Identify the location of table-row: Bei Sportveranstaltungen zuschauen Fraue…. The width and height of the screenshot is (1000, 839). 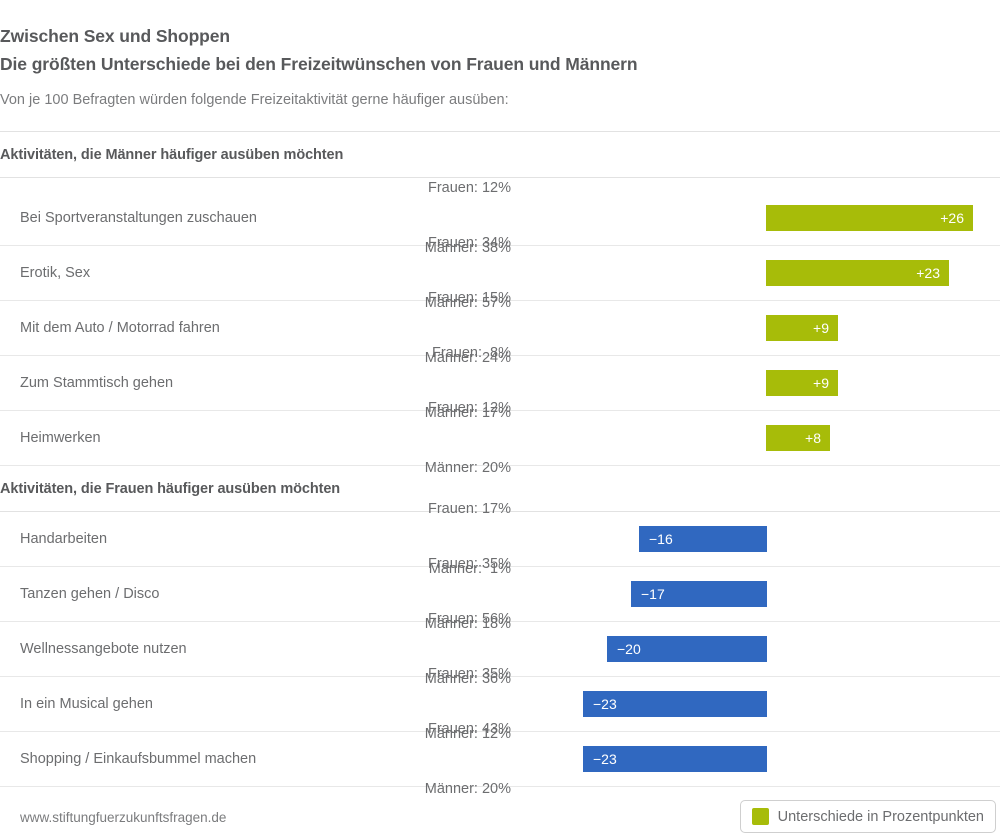
(500, 218).